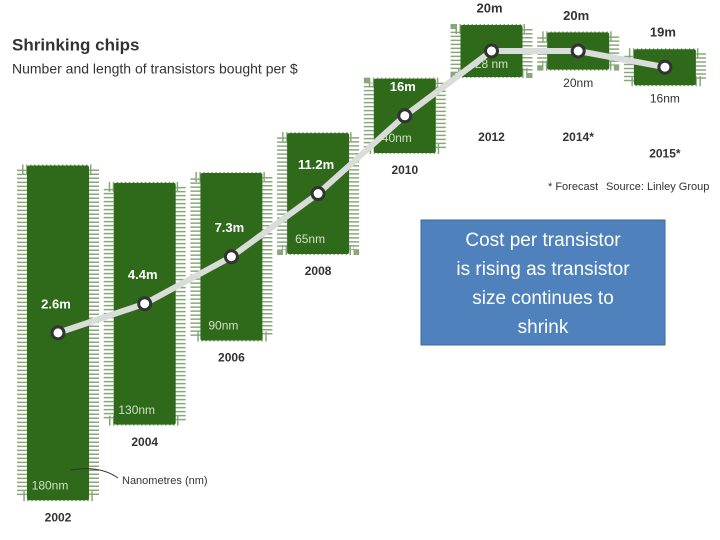 Image resolution: width=720 pixels, height=540 pixels. What do you see at coordinates (403, 86) in the screenshot?
I see `value-label: 16m` at bounding box center [403, 86].